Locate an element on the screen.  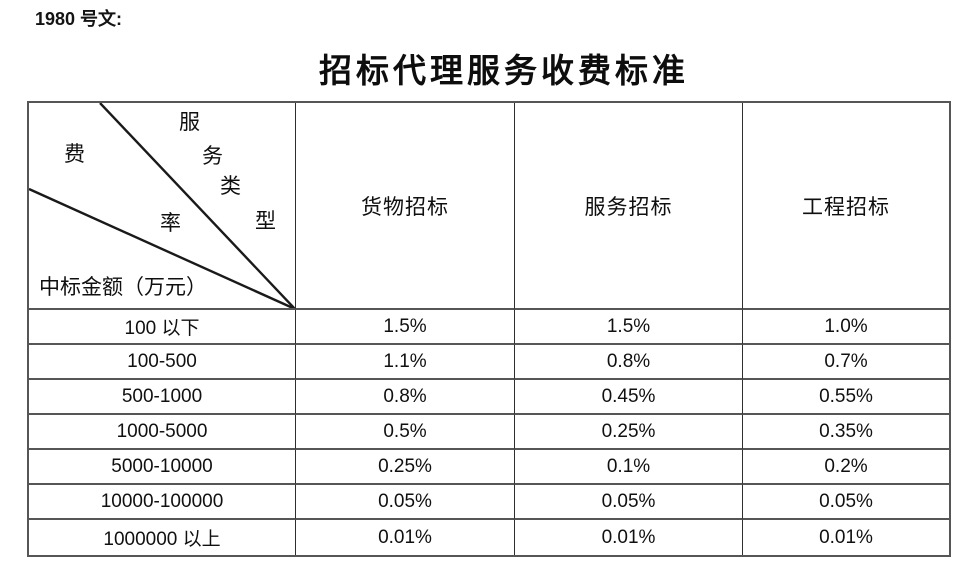
diagonal-label-rate-char-1: 费 is located at coordinates (74, 154).